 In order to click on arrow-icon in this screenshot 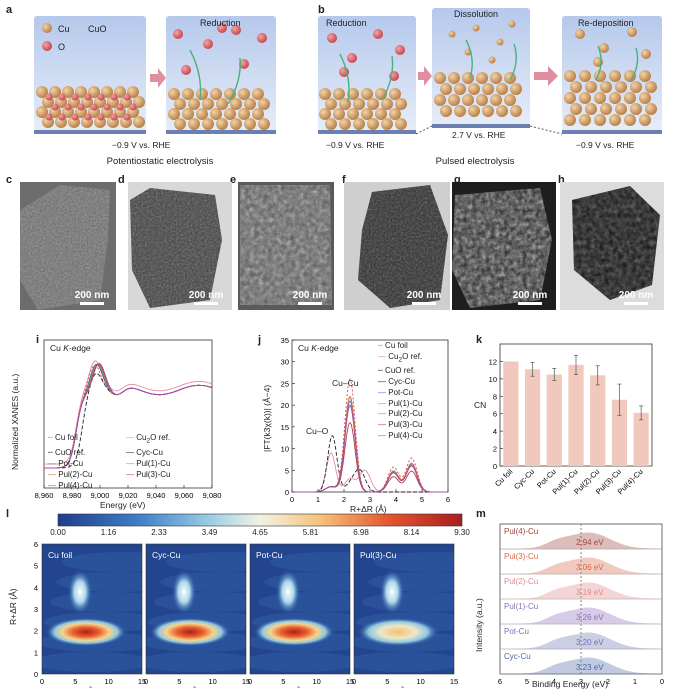, I will do `click(158, 78)`.